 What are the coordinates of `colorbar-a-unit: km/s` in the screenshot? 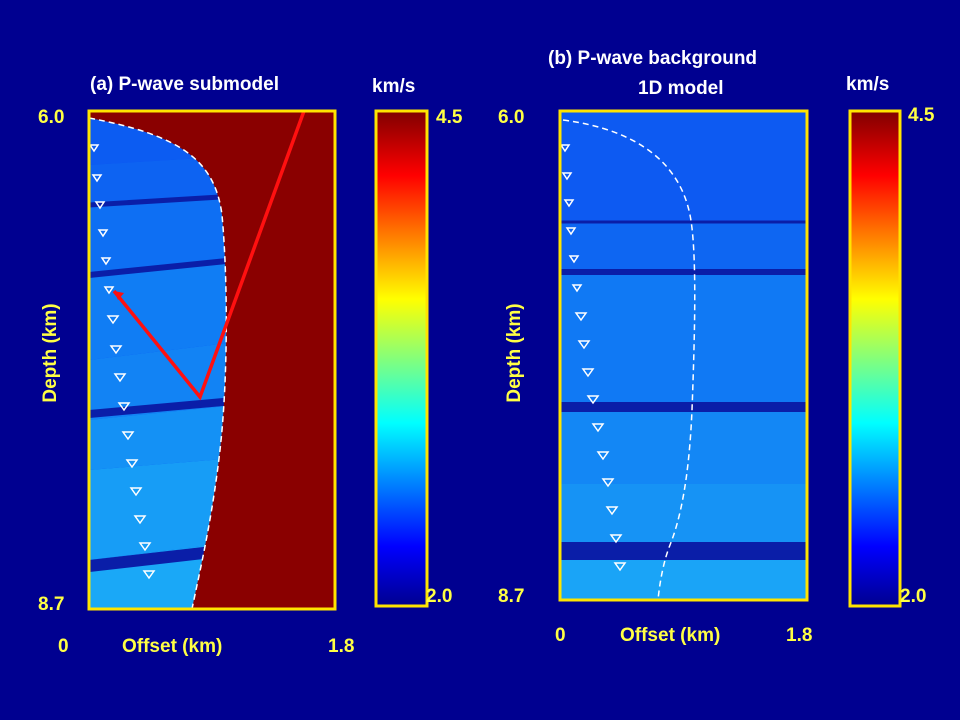 It's located at (394, 86).